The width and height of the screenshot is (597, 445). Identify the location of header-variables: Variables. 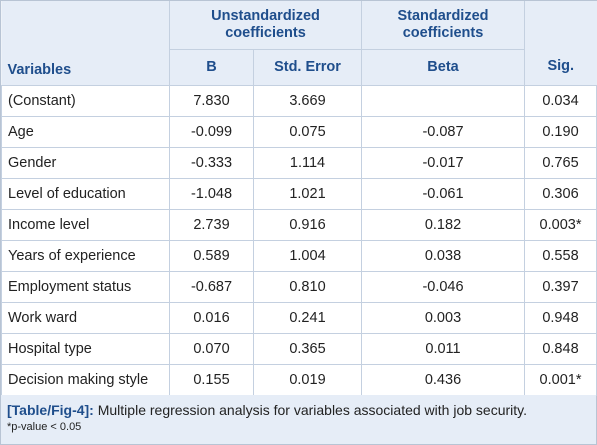
(85, 67).